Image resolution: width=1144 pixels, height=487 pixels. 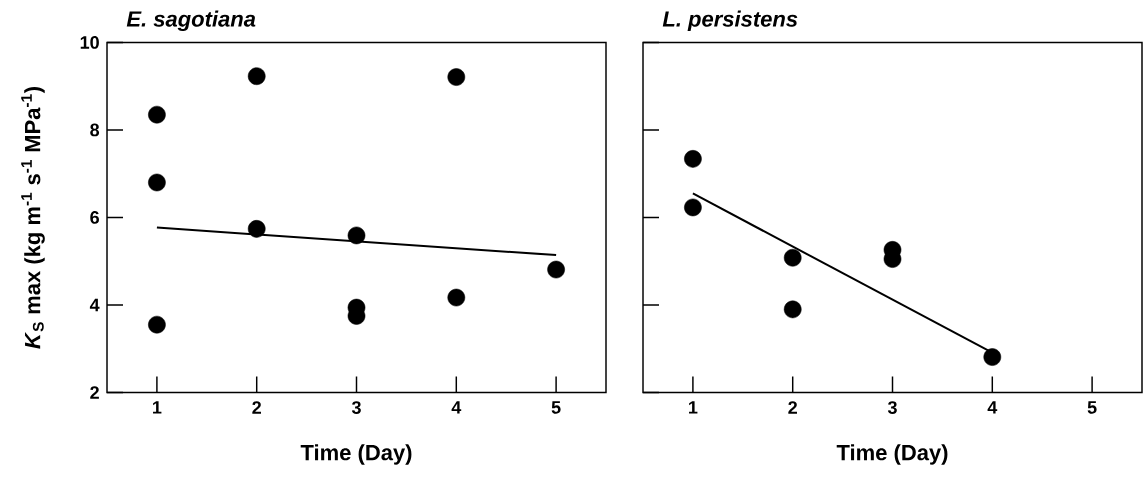 I want to click on y-tick-label: 2, so click(x=94, y=392).